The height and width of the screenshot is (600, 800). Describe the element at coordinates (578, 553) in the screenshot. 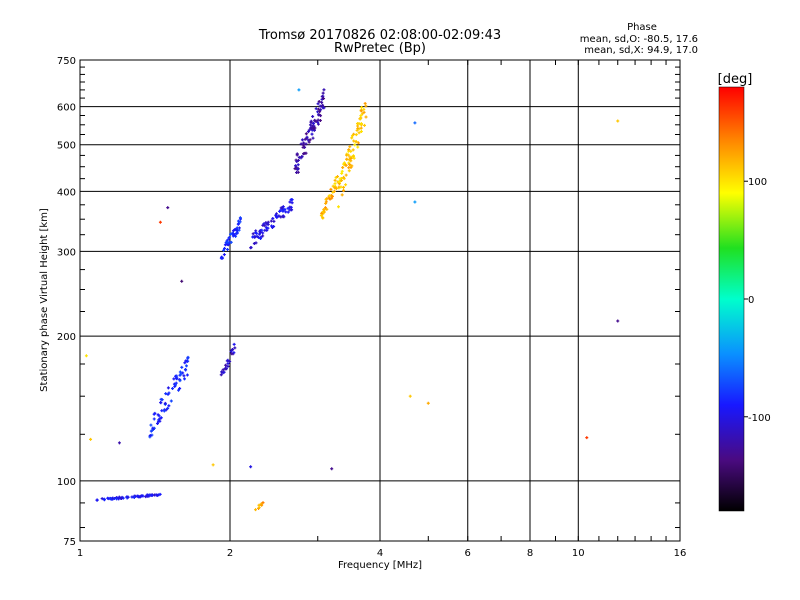

I see `x-tick-label: 10` at that location.